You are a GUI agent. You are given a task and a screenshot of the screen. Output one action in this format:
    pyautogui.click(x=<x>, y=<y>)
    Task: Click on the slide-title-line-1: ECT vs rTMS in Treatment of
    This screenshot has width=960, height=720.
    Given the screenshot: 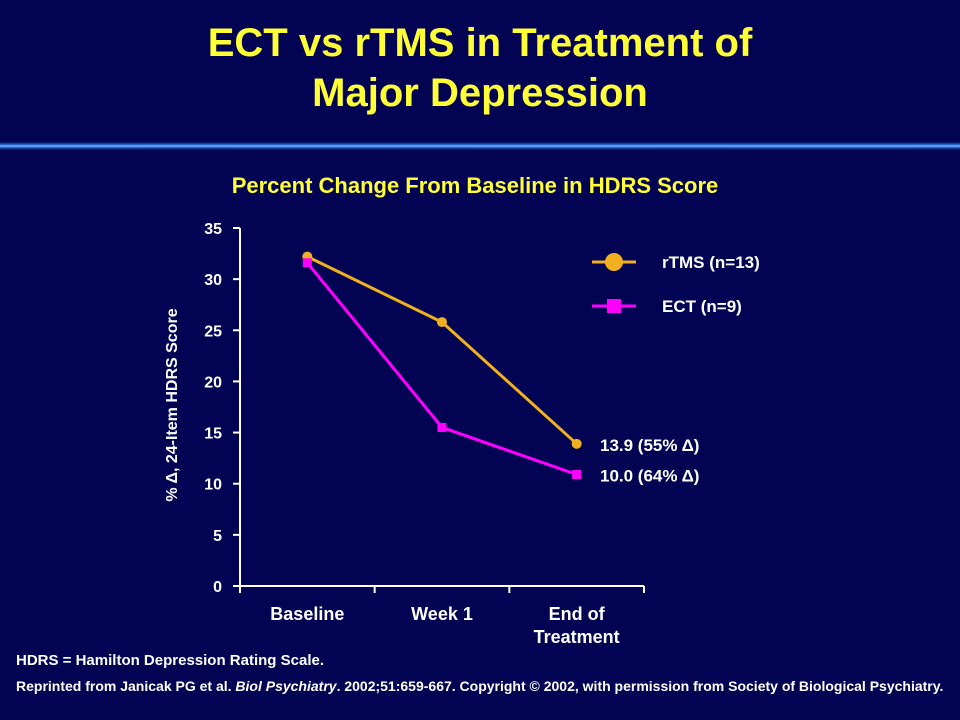 What is the action you would take?
    pyautogui.click(x=480, y=43)
    